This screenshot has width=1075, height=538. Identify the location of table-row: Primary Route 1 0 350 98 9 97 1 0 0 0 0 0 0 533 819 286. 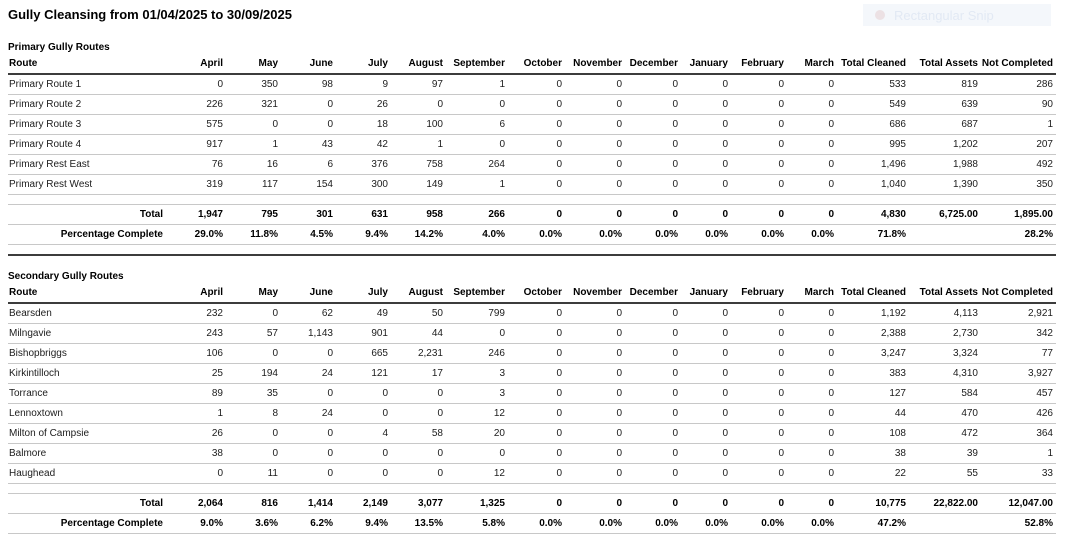
(532, 84).